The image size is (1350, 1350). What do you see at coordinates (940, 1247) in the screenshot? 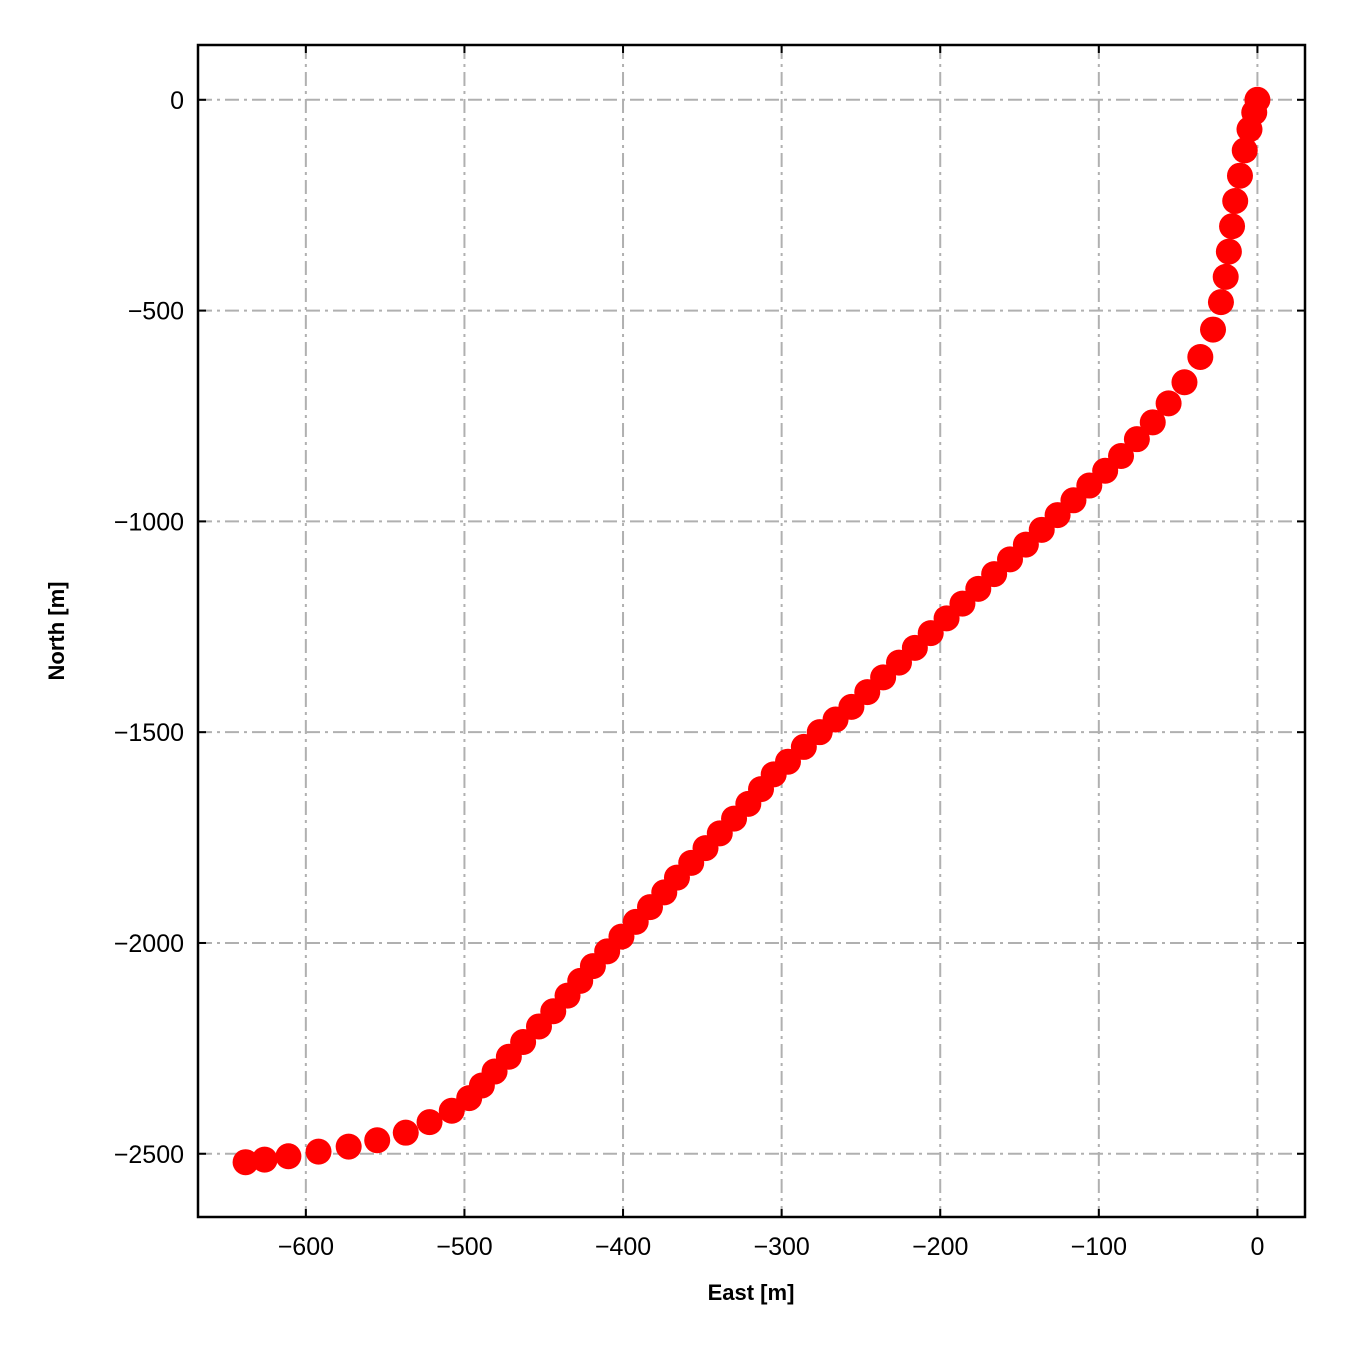
I see `x-tick-label: −200` at bounding box center [940, 1247].